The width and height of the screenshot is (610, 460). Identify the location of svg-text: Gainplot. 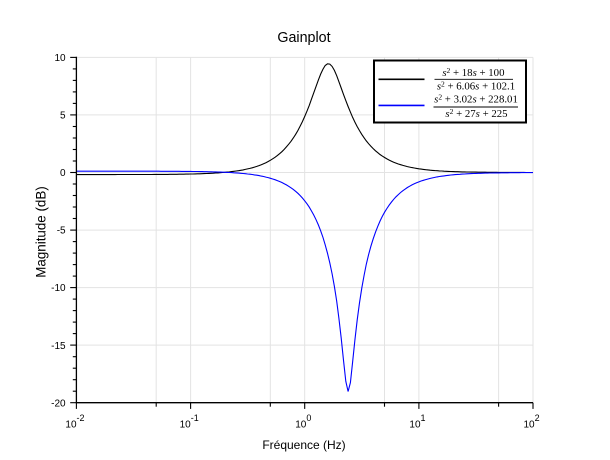
(303, 38).